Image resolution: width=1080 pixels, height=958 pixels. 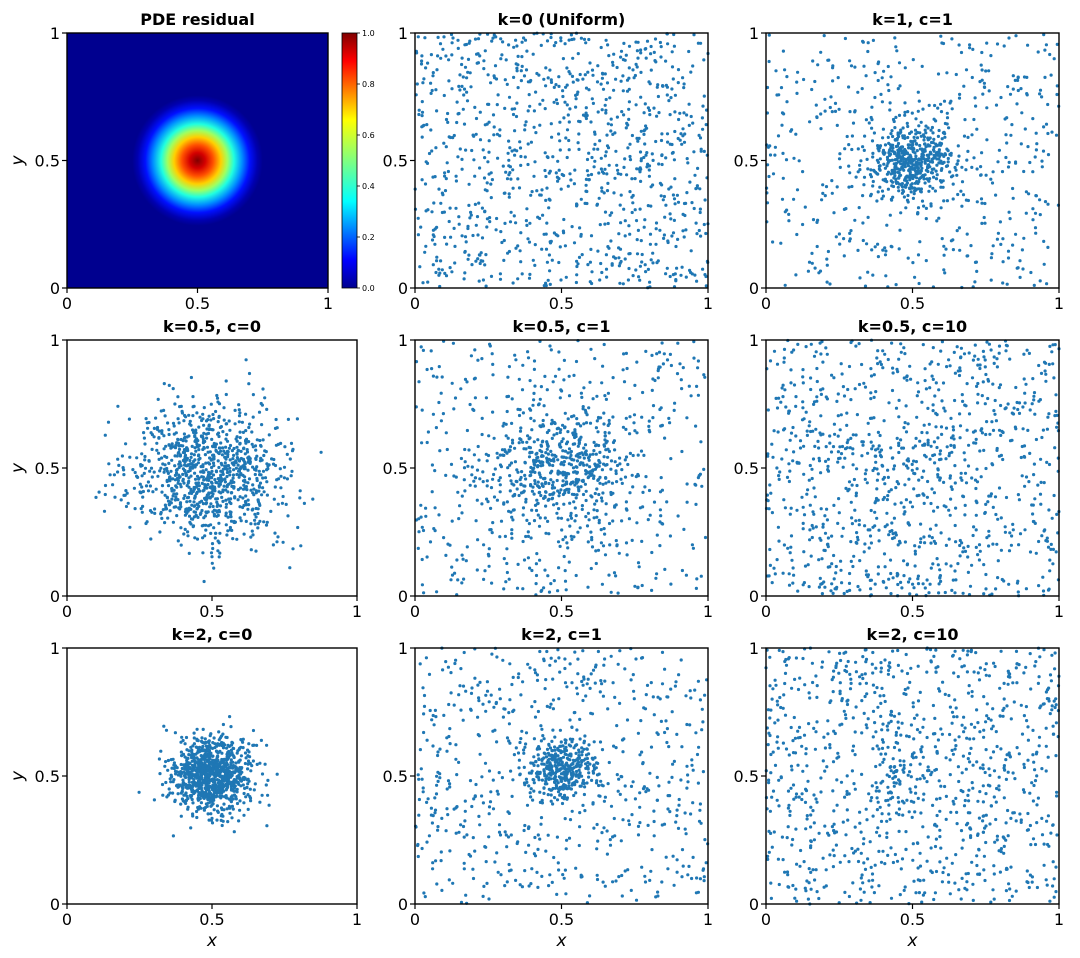 What do you see at coordinates (67, 611) in the screenshot?
I see `x-tick-label: 0` at bounding box center [67, 611].